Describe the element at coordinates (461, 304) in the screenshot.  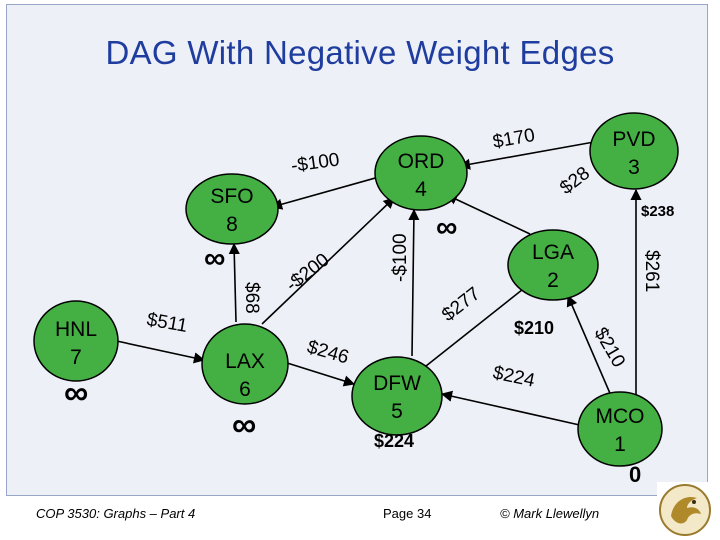
I see `edge-label-dfw-lga: $277` at that location.